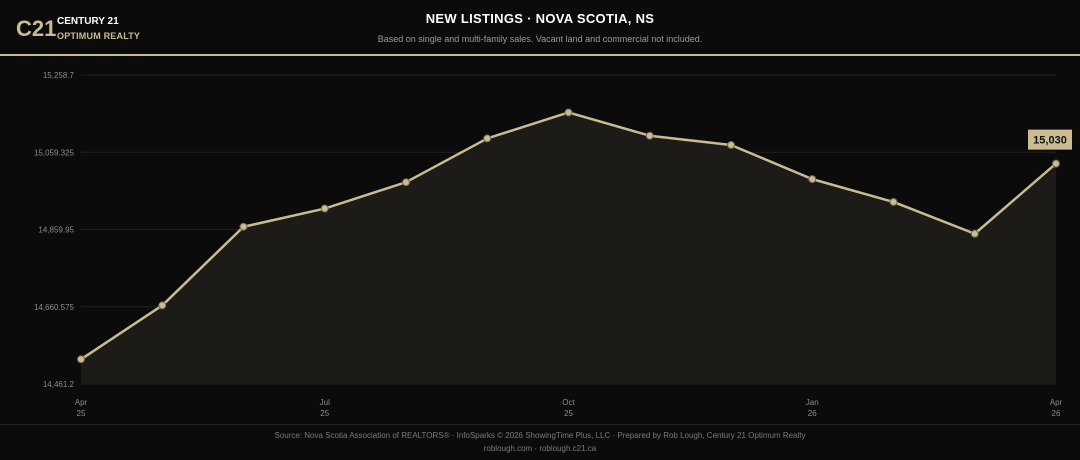 The width and height of the screenshot is (1080, 460). I want to click on callout-value: 15,030, so click(1050, 141).